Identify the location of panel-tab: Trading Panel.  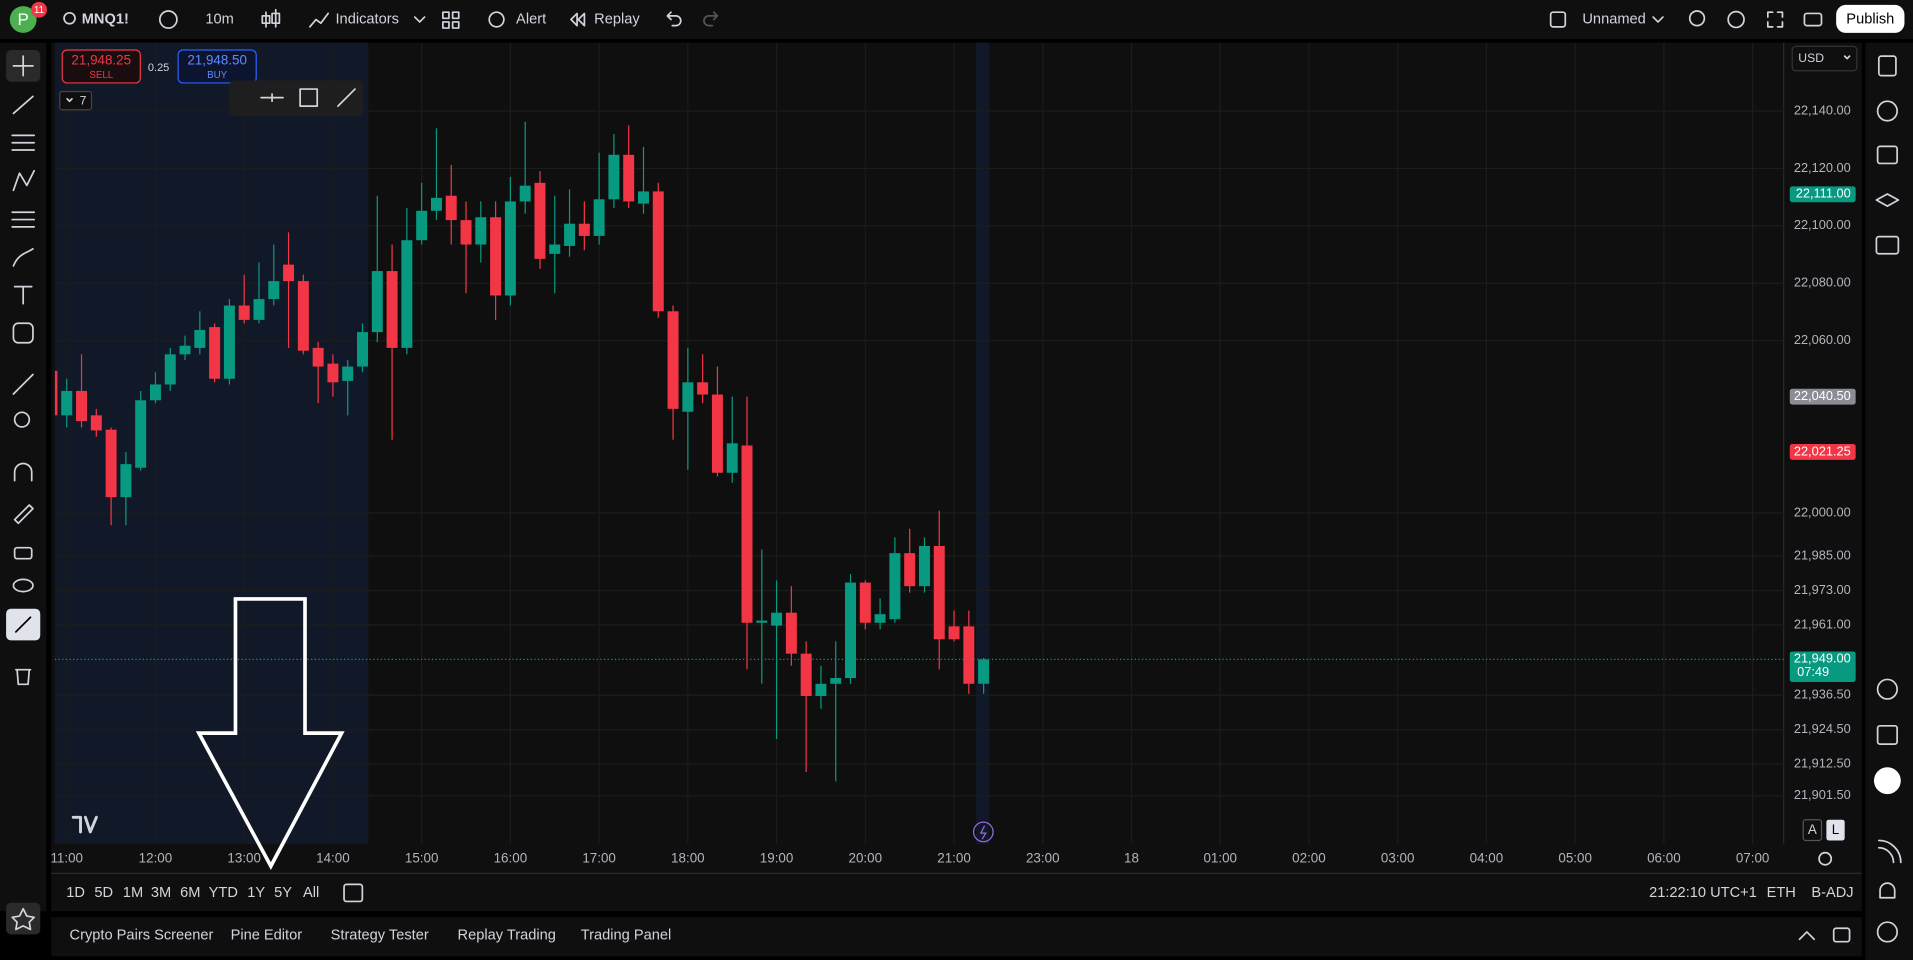
(626, 935).